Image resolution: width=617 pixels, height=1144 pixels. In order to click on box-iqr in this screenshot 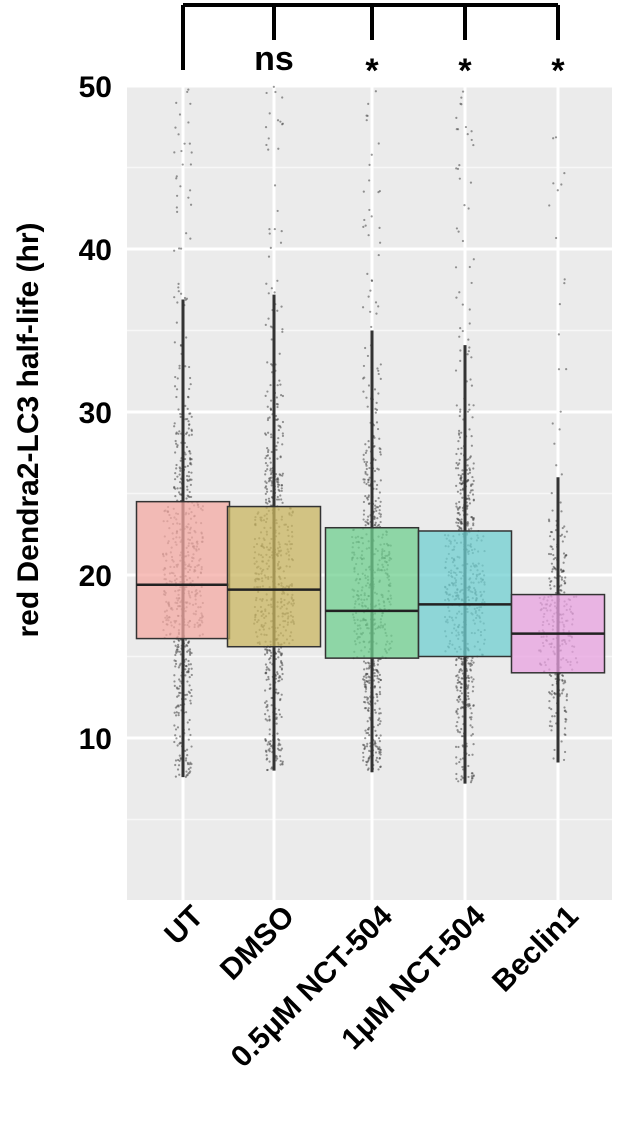, I will do `click(465, 594)`.